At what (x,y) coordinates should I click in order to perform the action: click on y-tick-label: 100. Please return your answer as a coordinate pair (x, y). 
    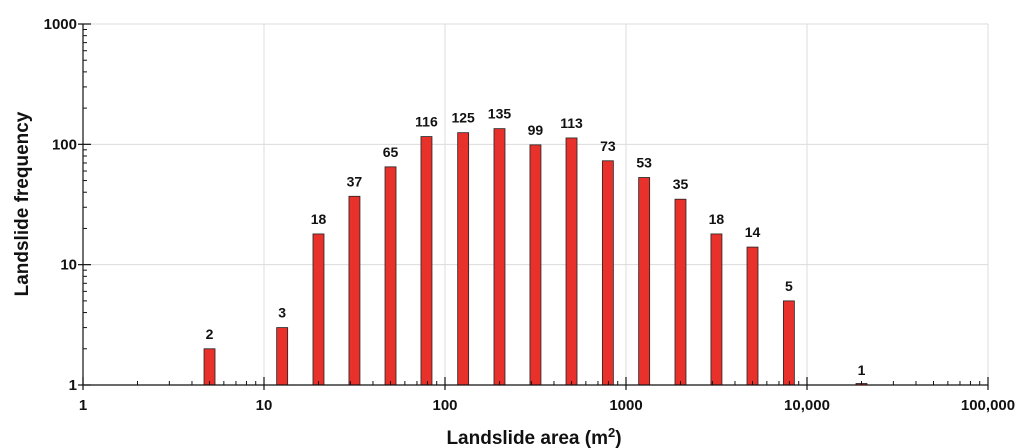
    Looking at the image, I should click on (64, 144).